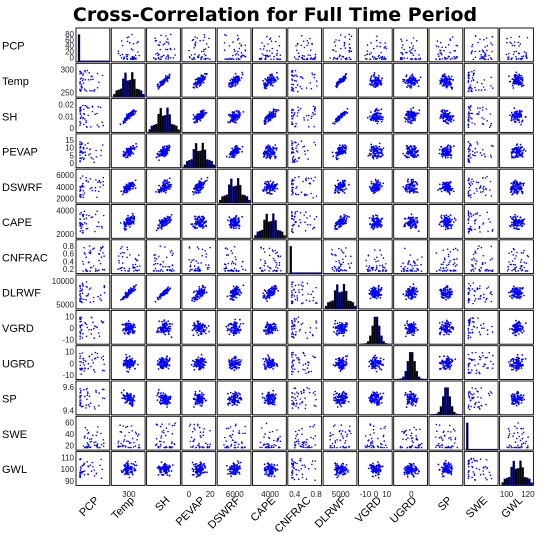 This screenshot has height=535, width=550. I want to click on panel-SH-DSWRF, so click(234, 115).